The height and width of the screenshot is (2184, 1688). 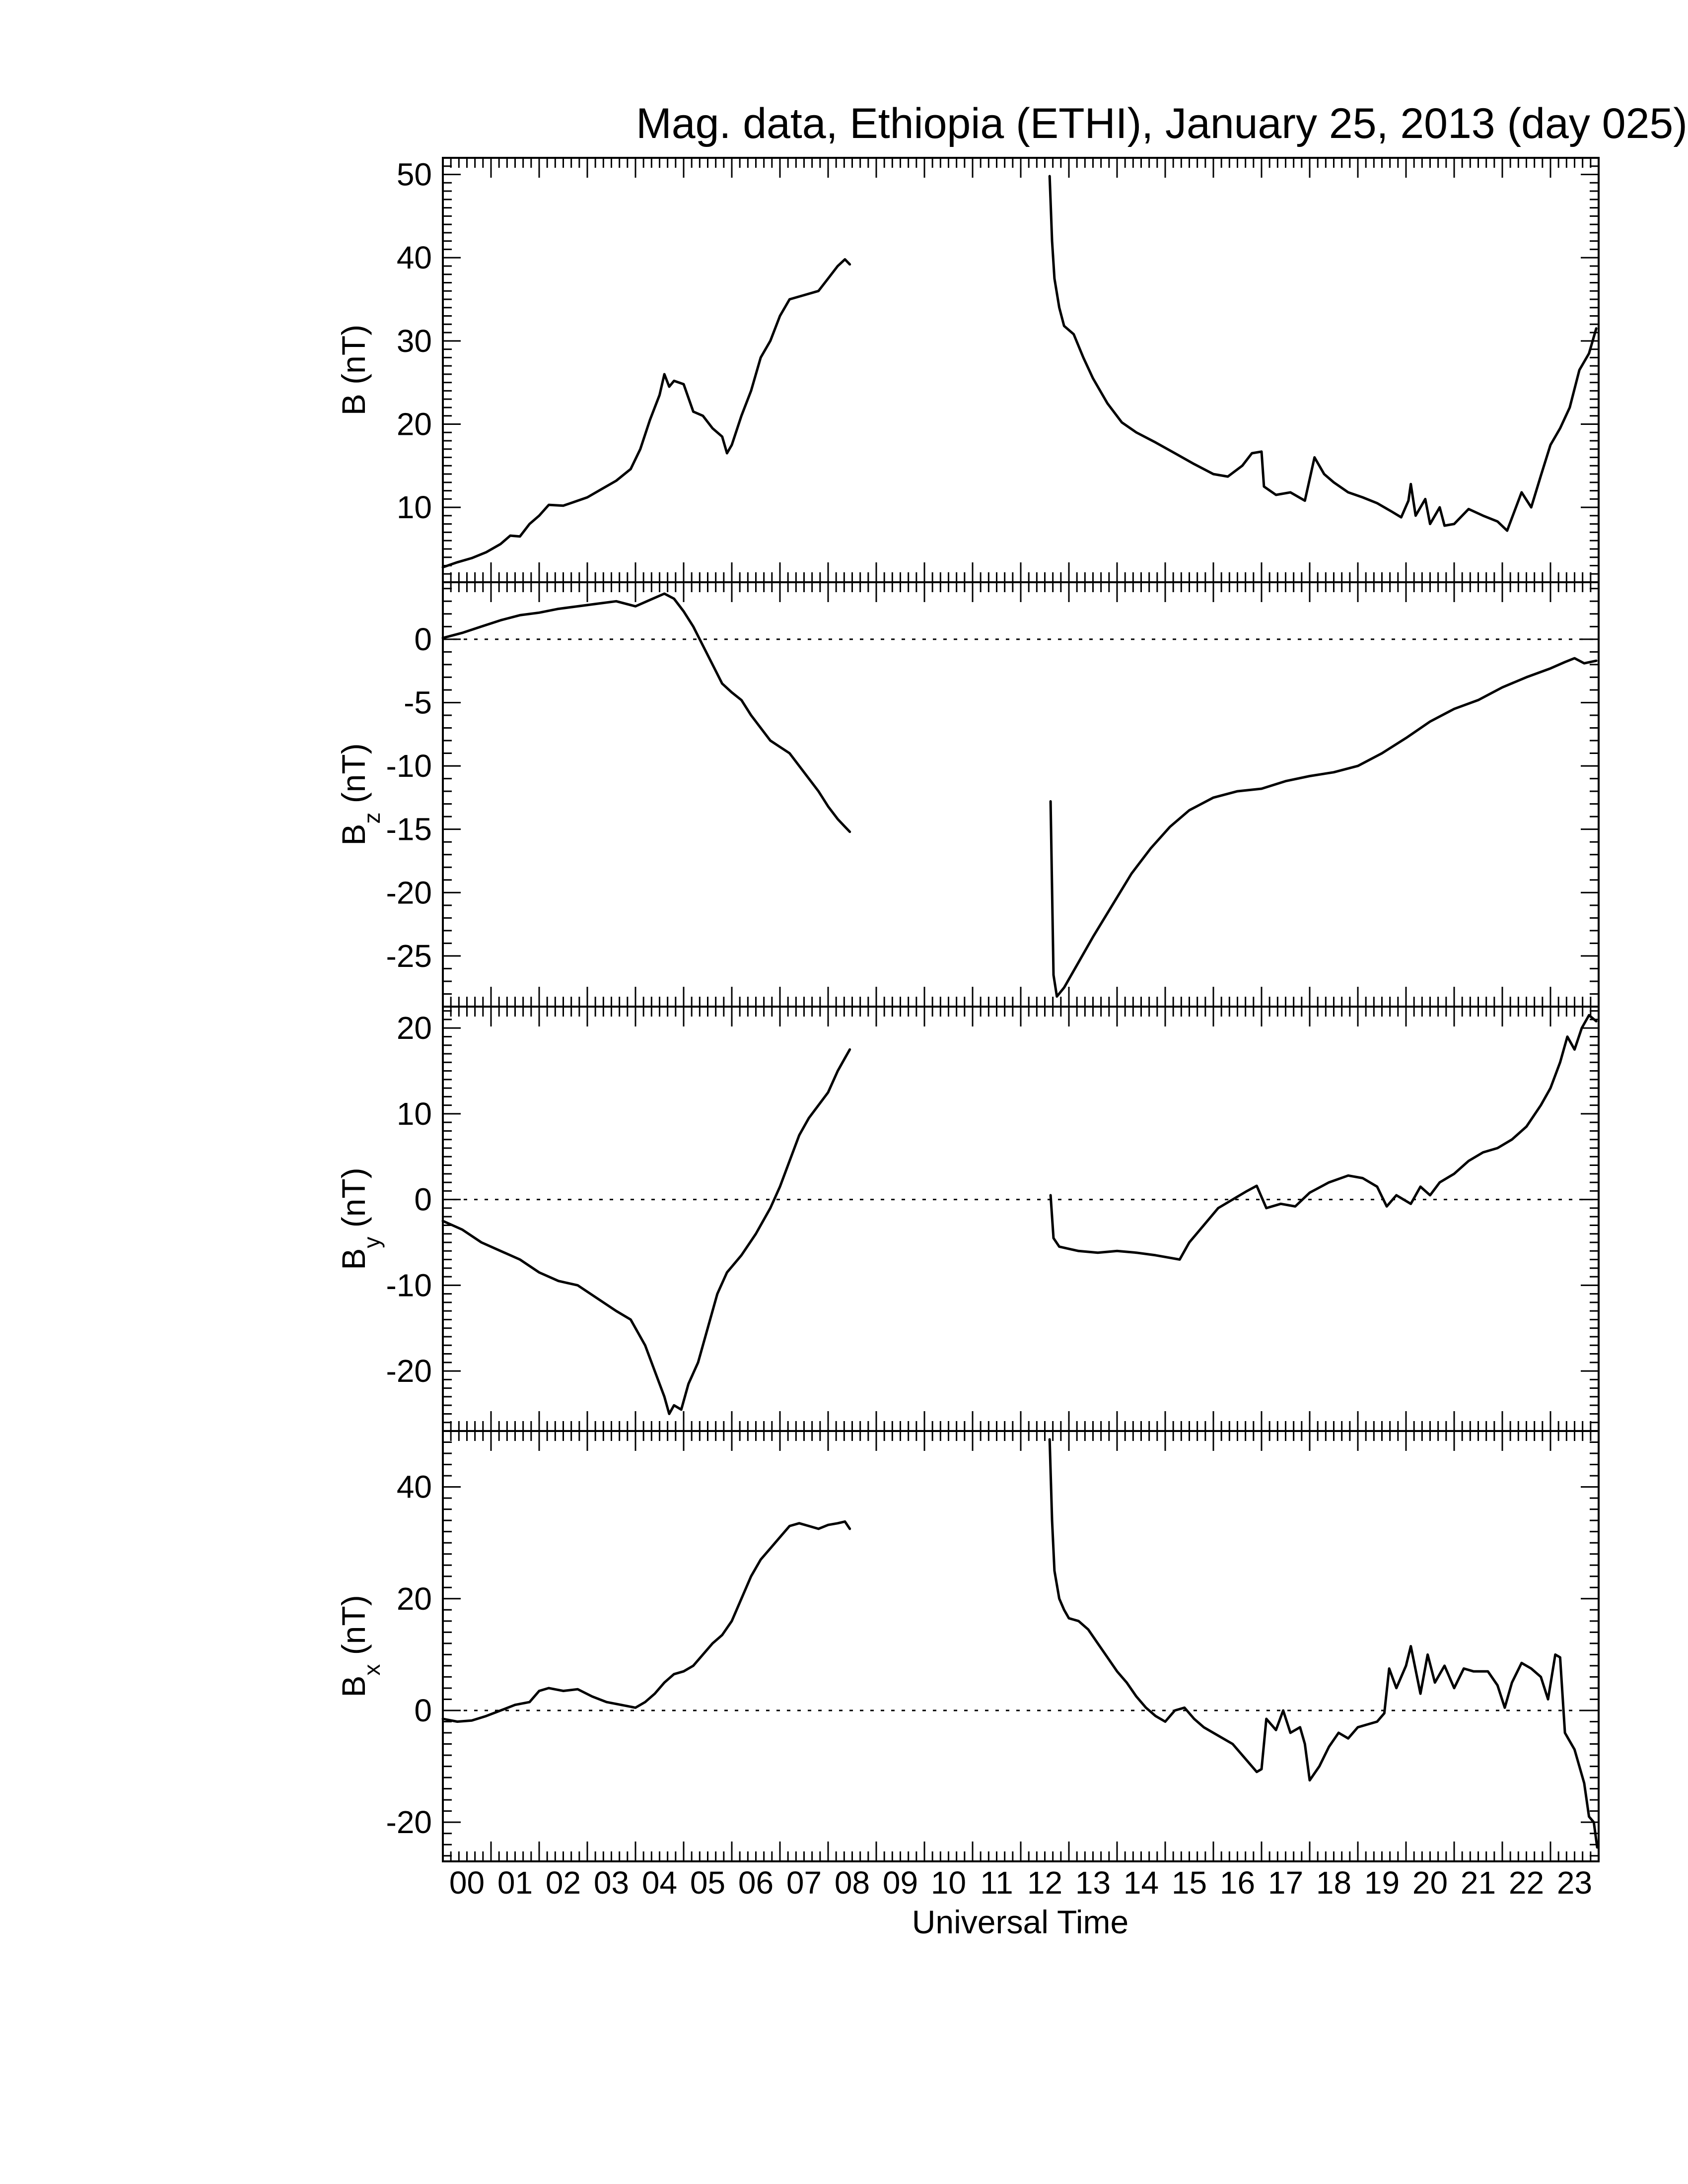 I want to click on x-tick-label: 03, so click(x=611, y=1883).